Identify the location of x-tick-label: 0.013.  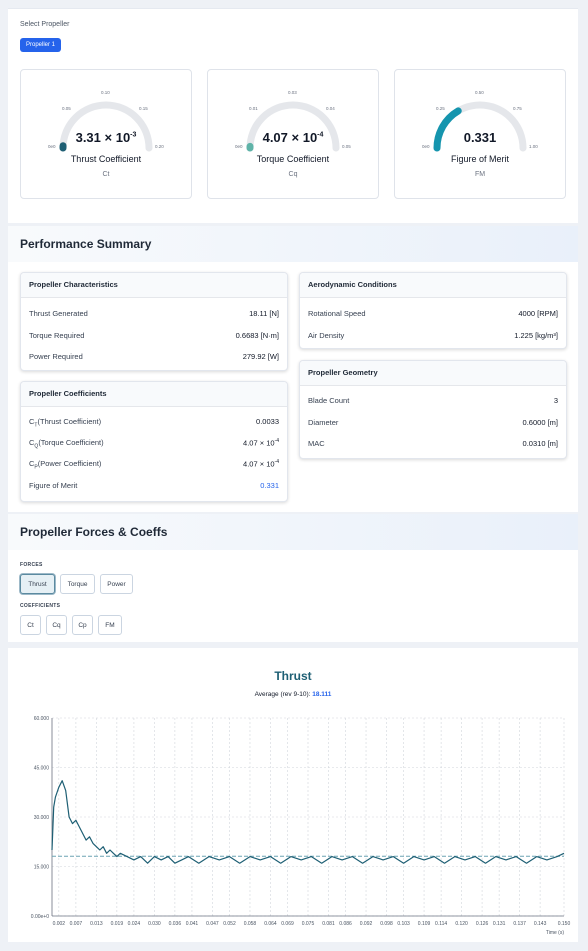
(96, 924).